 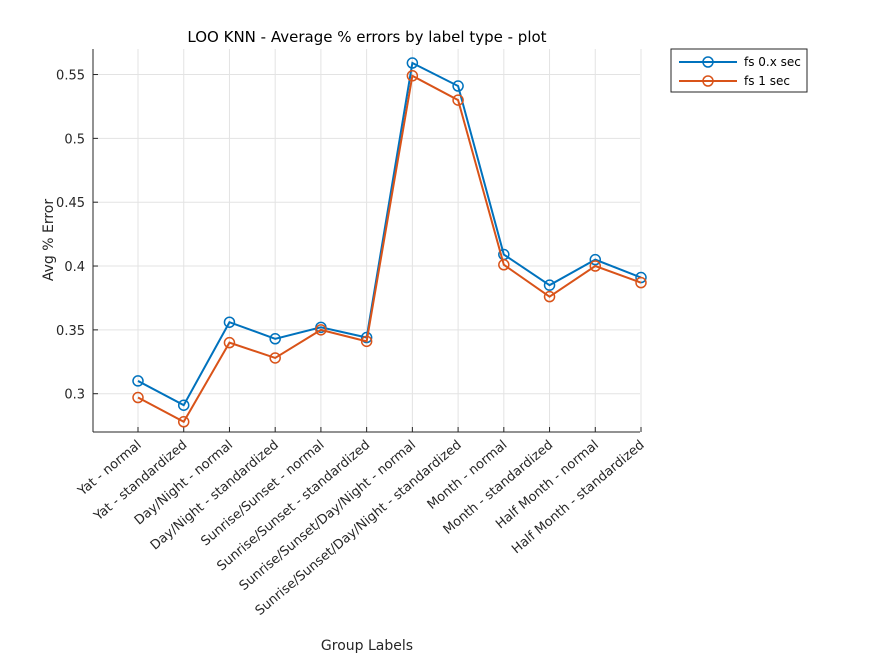 I want to click on x-axis-label: Group Labels, so click(x=367, y=646).